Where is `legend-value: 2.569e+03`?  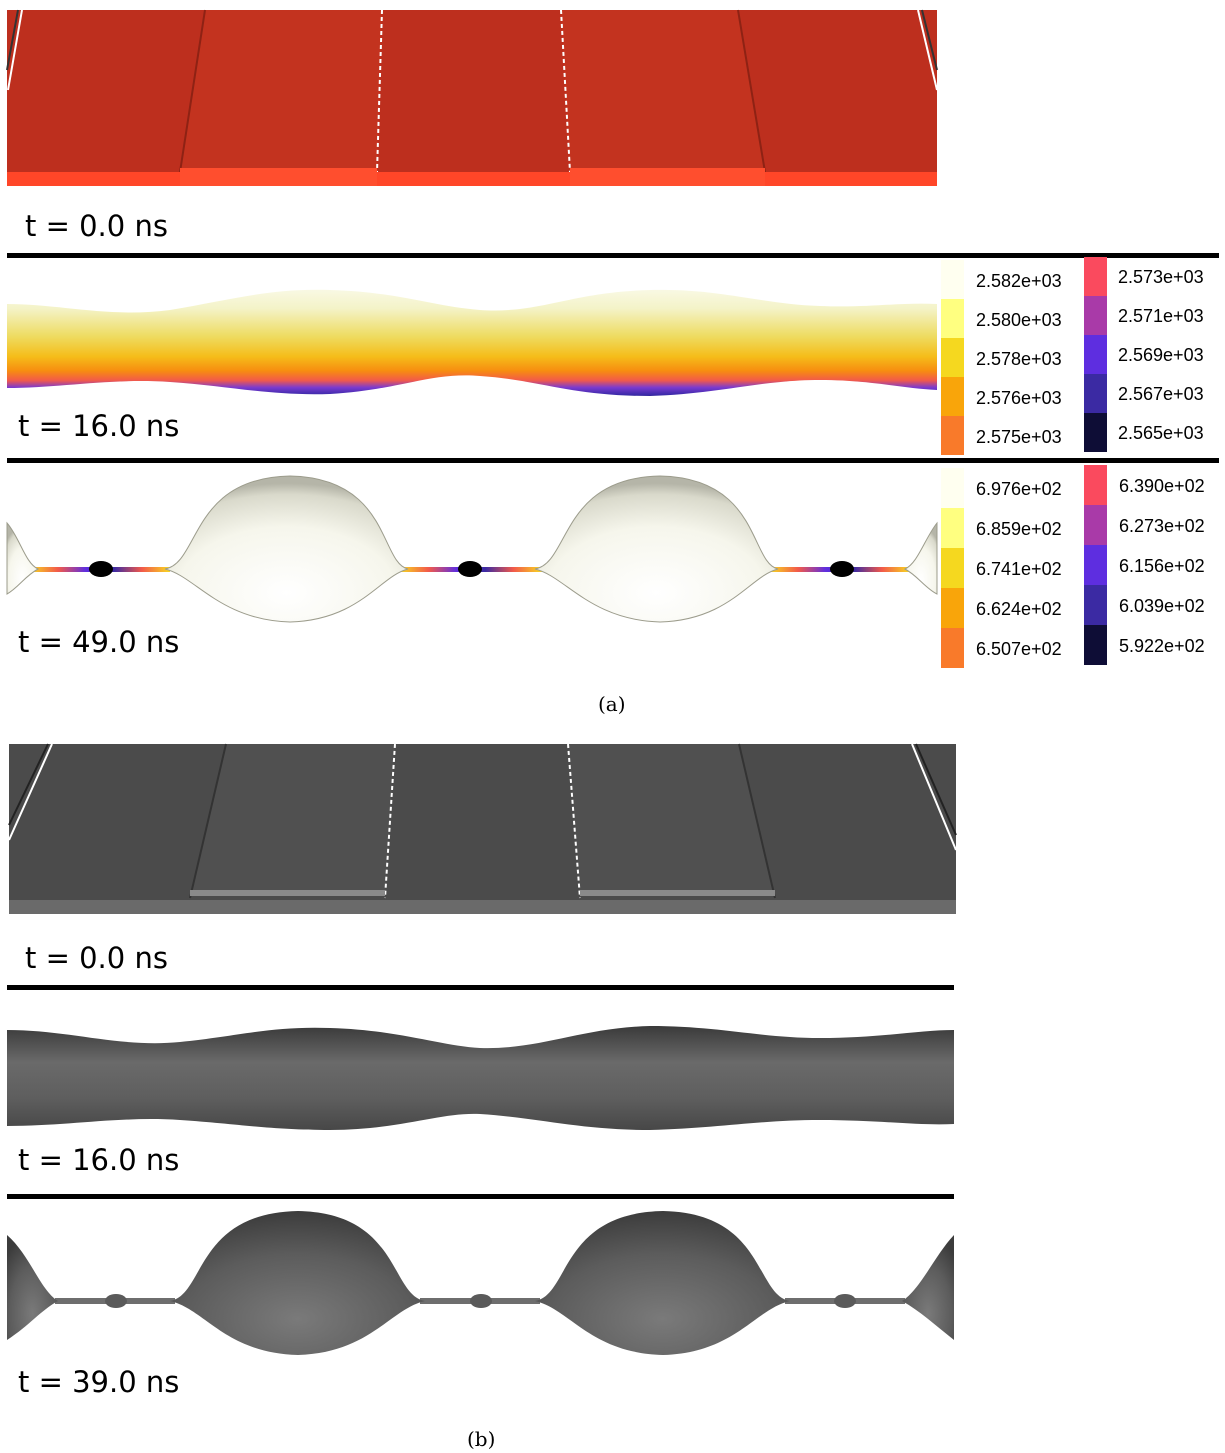
legend-value: 2.569e+03 is located at coordinates (1161, 355).